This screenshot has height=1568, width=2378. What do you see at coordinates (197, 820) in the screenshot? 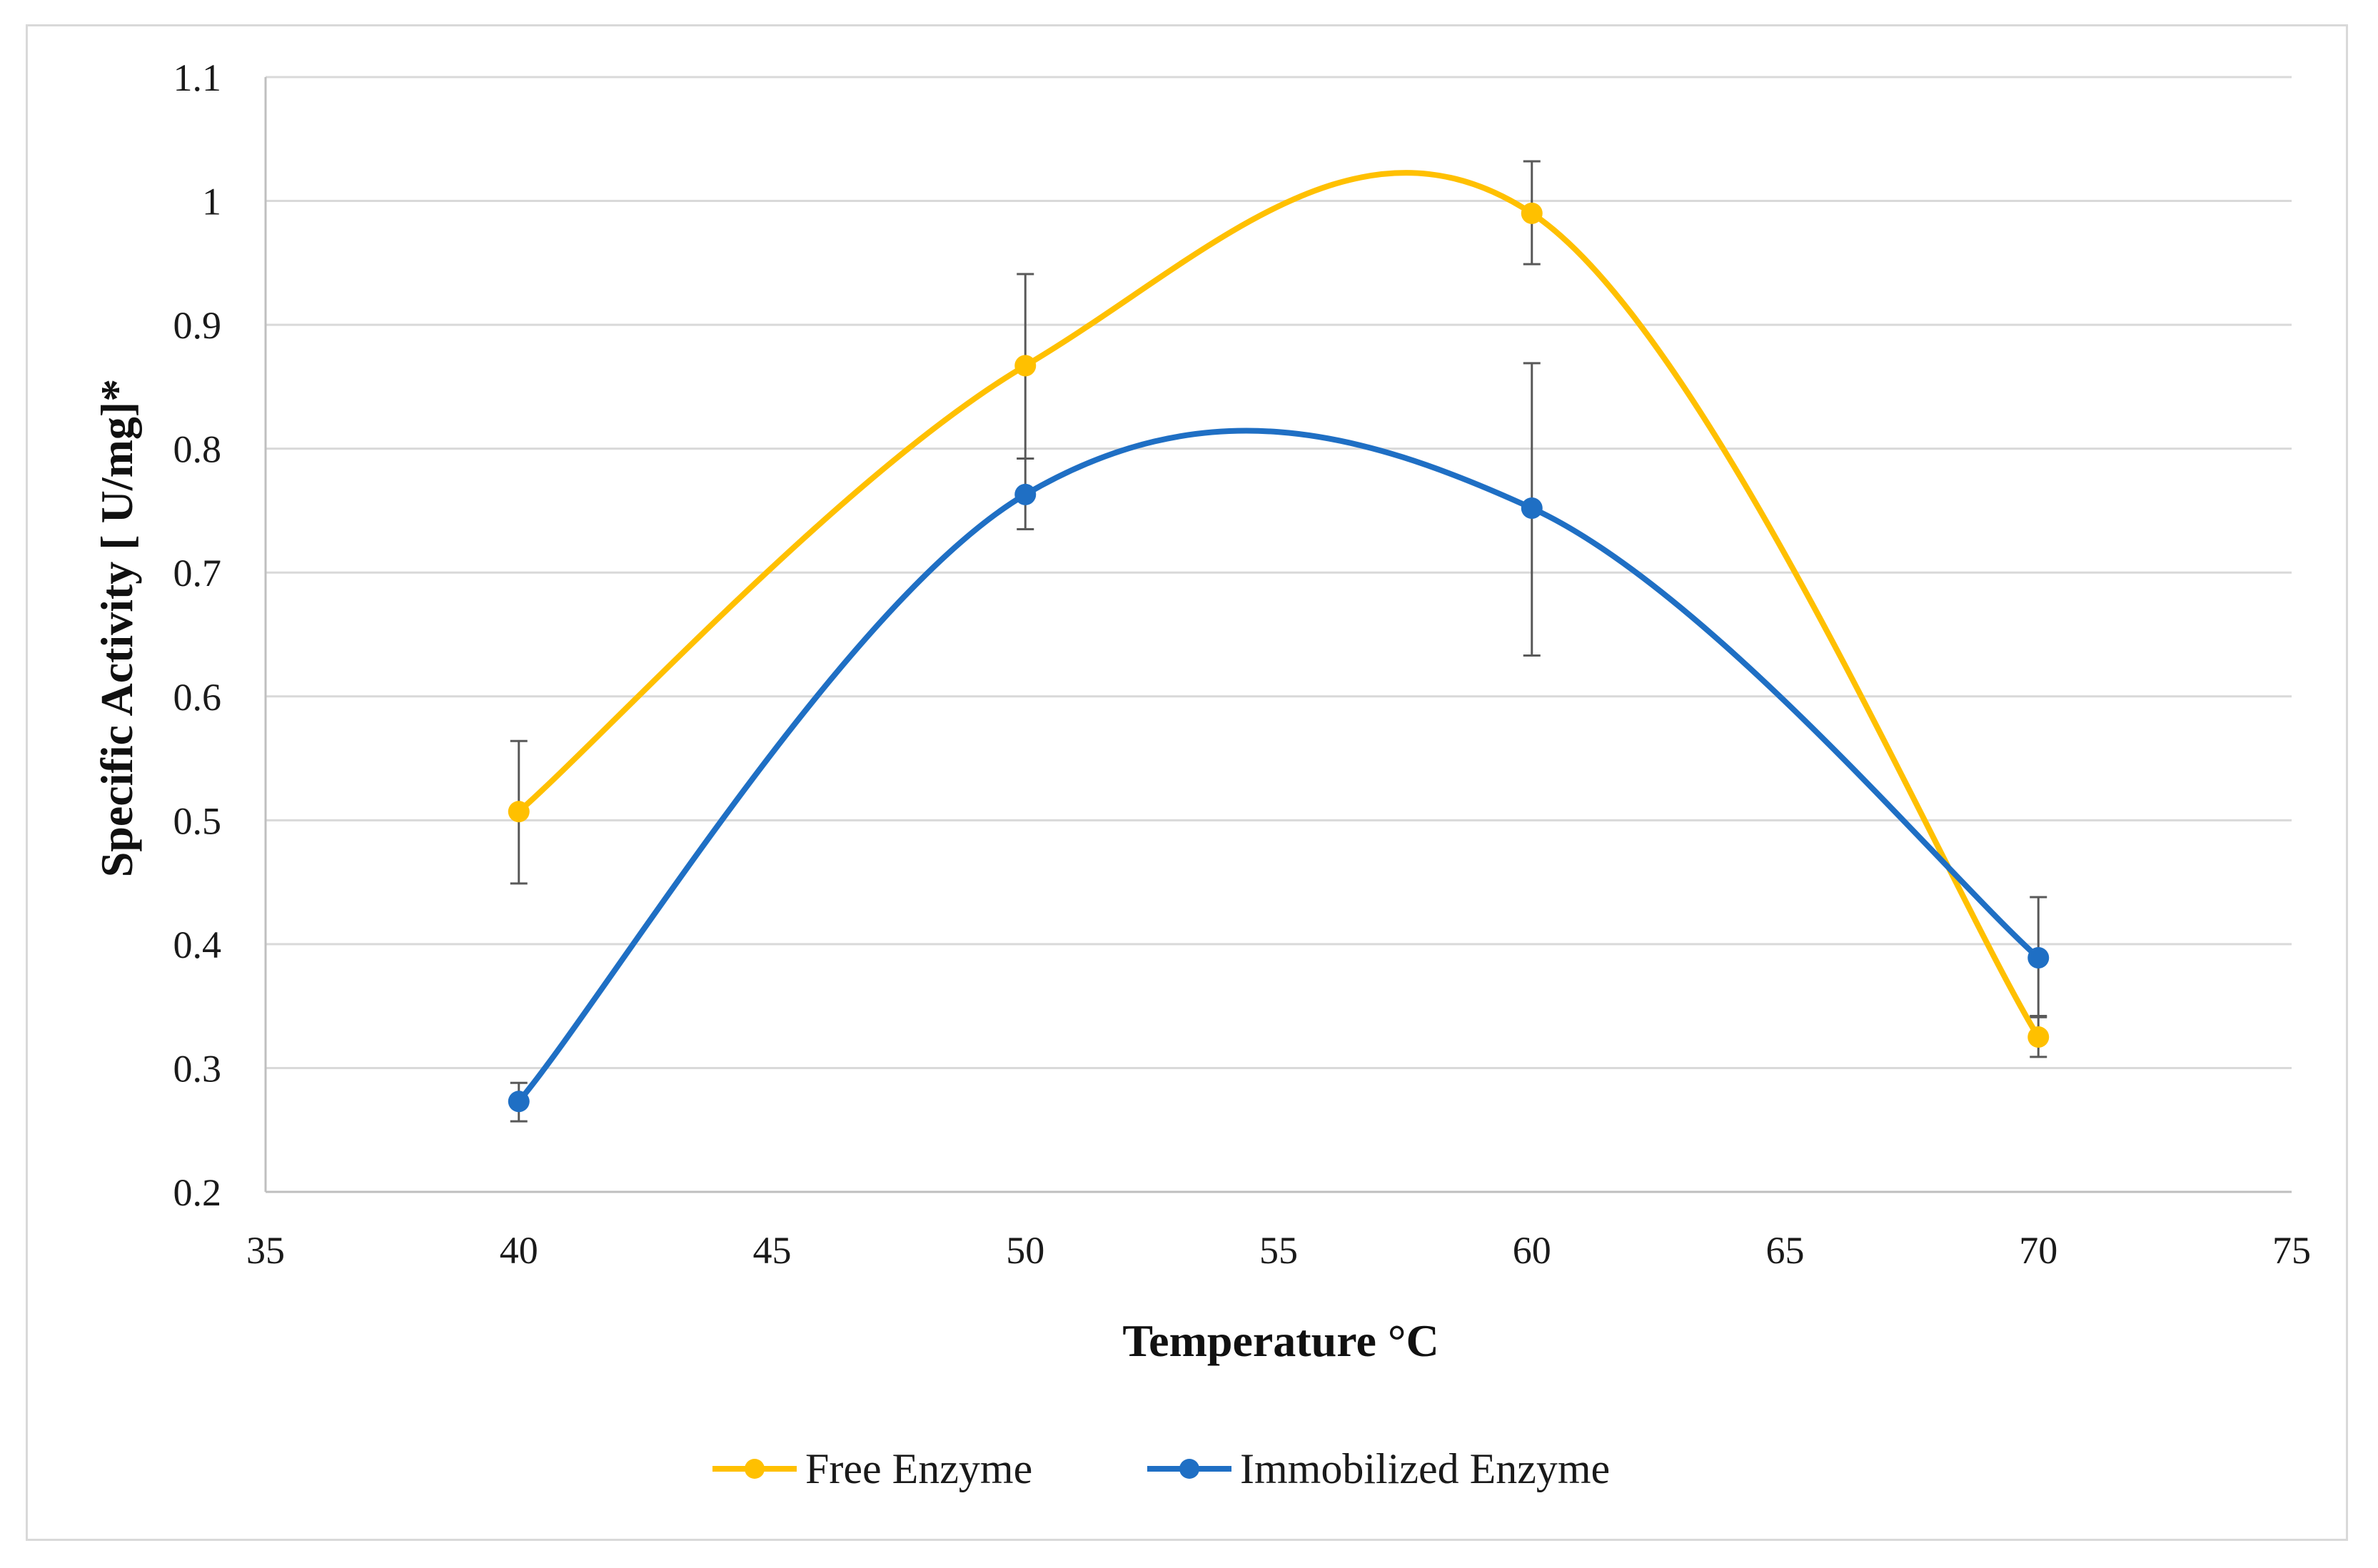
I see `y-tick-label: 0.5` at bounding box center [197, 820].